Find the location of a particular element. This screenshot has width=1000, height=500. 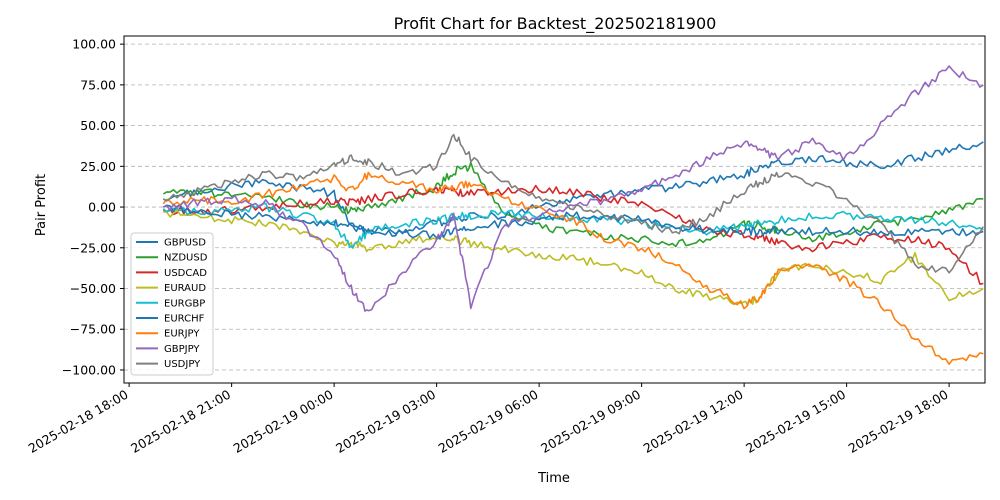

legend-label-usdcad: USDCAD is located at coordinates (185, 273).